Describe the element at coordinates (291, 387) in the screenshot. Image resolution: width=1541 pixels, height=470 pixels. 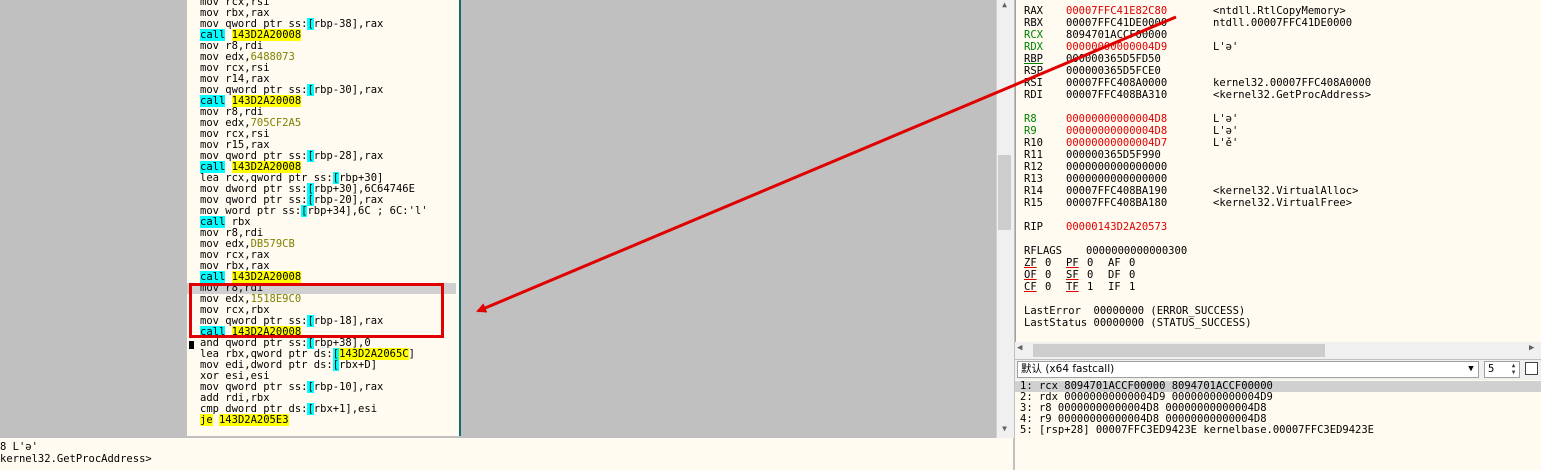
I see `disasm-line: mov qword ptr ss:[rbp-10],rax` at that location.